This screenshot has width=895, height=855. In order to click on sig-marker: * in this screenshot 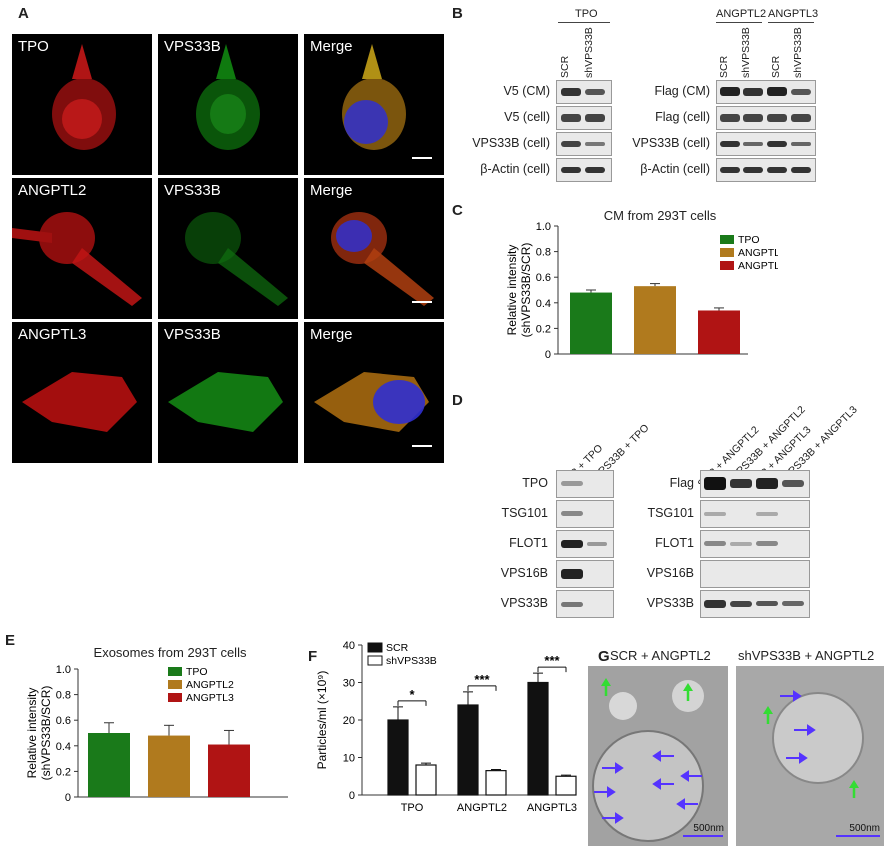, I will do `click(412, 694)`.